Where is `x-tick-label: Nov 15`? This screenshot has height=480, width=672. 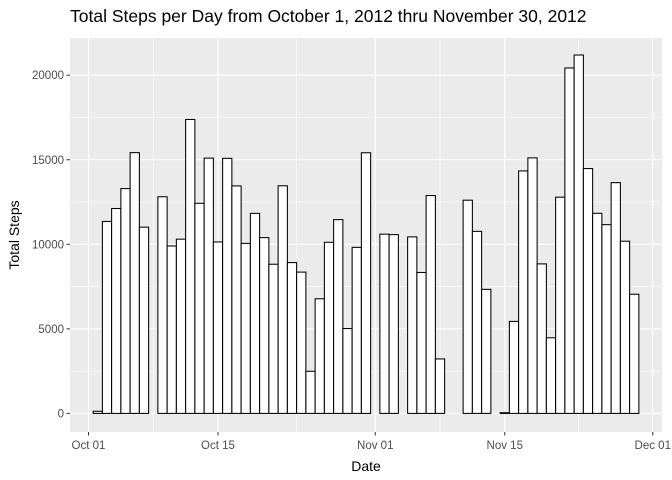
x-tick-label: Nov 15 is located at coordinates (505, 446).